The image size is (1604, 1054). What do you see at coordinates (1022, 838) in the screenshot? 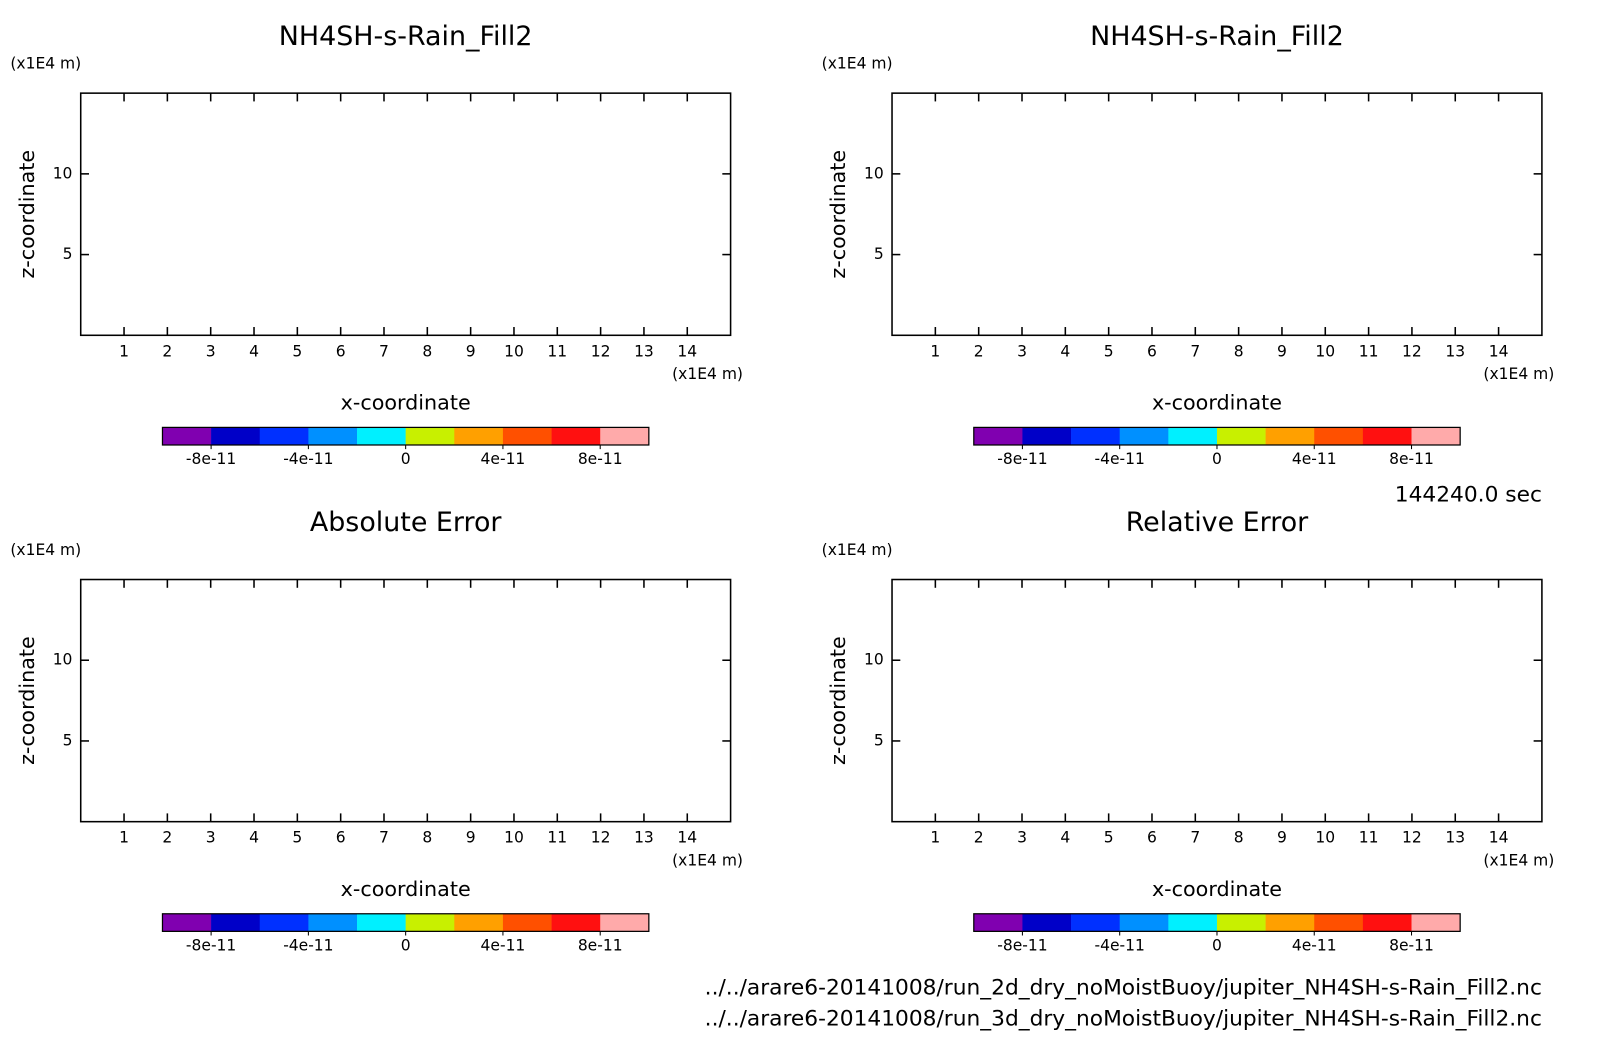
I see `x-tick-label: 3` at bounding box center [1022, 838].